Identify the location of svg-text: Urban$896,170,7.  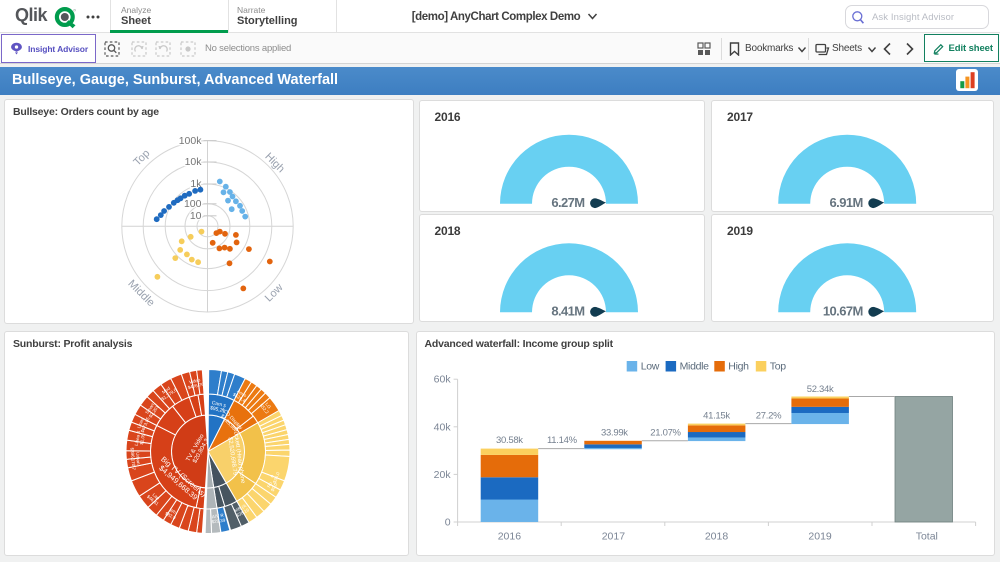
(136, 459).